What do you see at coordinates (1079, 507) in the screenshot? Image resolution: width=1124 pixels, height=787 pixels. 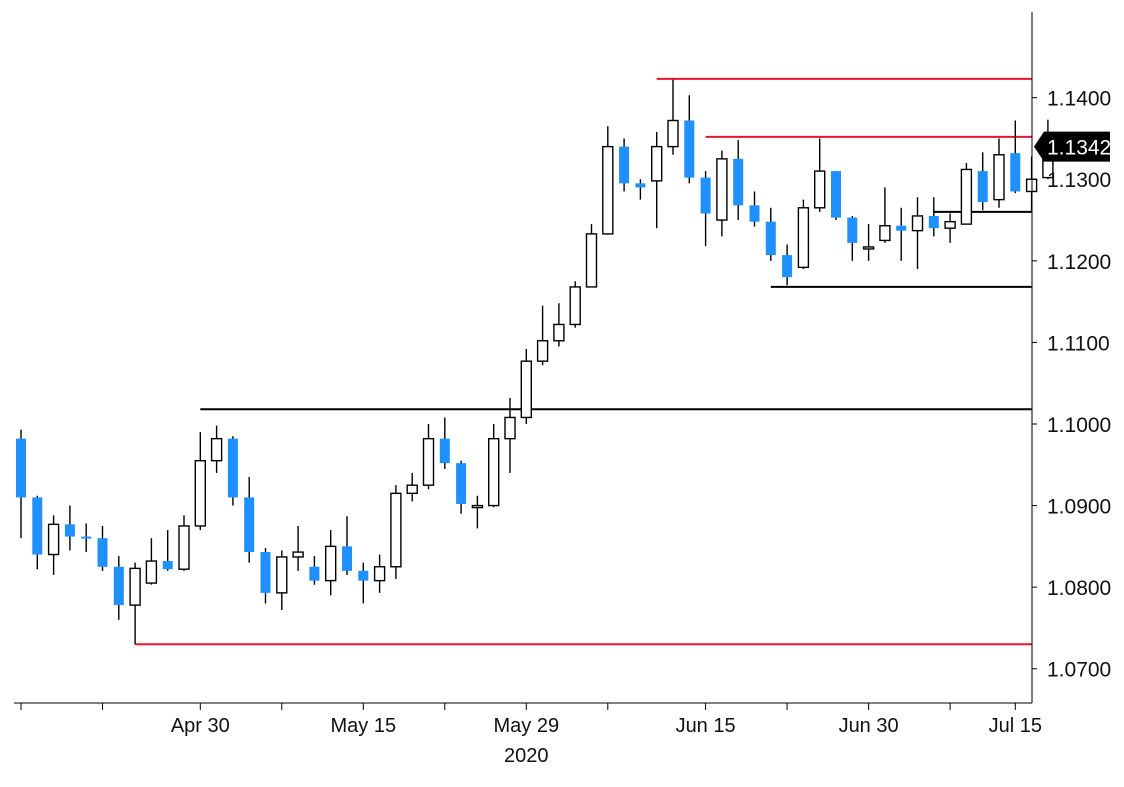 I see `y-tick-label: 1.0900` at bounding box center [1079, 507].